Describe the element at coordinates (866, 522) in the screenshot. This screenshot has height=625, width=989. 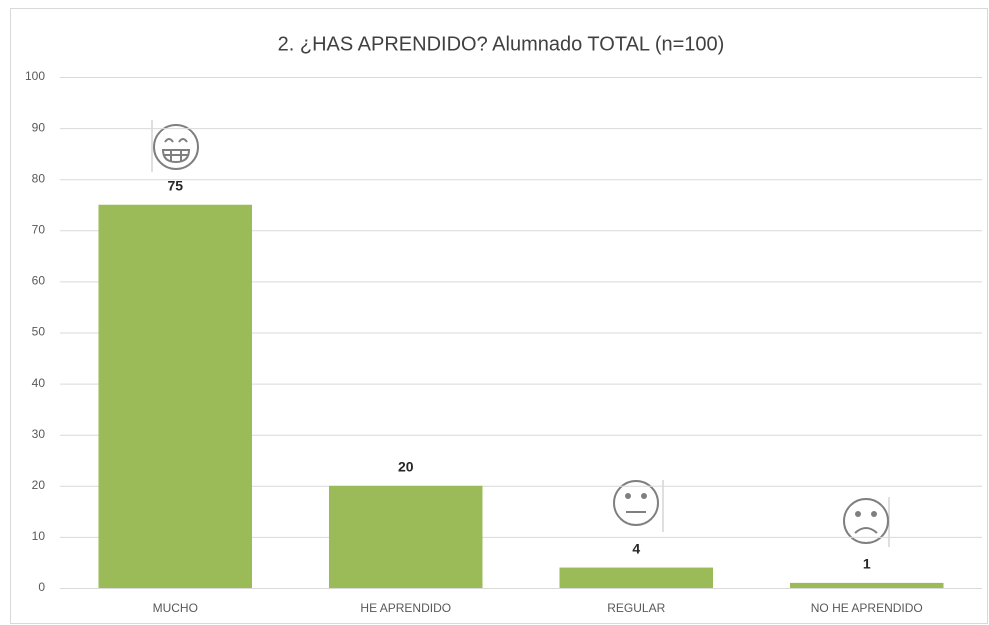
I see `emoji-sad` at that location.